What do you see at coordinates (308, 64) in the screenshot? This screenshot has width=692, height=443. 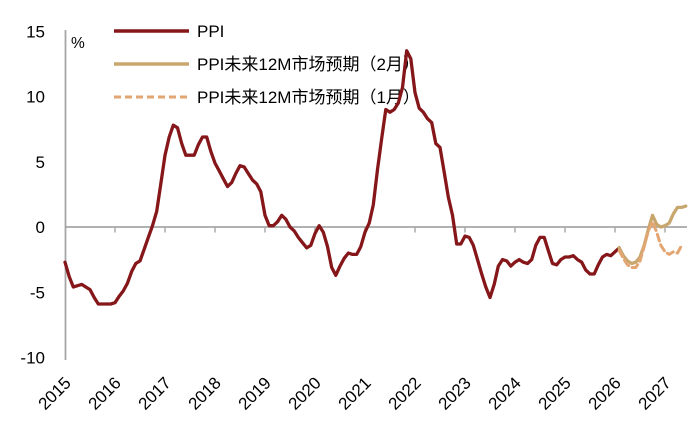 I see `legend-label-forecast-feb: PPI未来12M市场预期（2月）` at bounding box center [308, 64].